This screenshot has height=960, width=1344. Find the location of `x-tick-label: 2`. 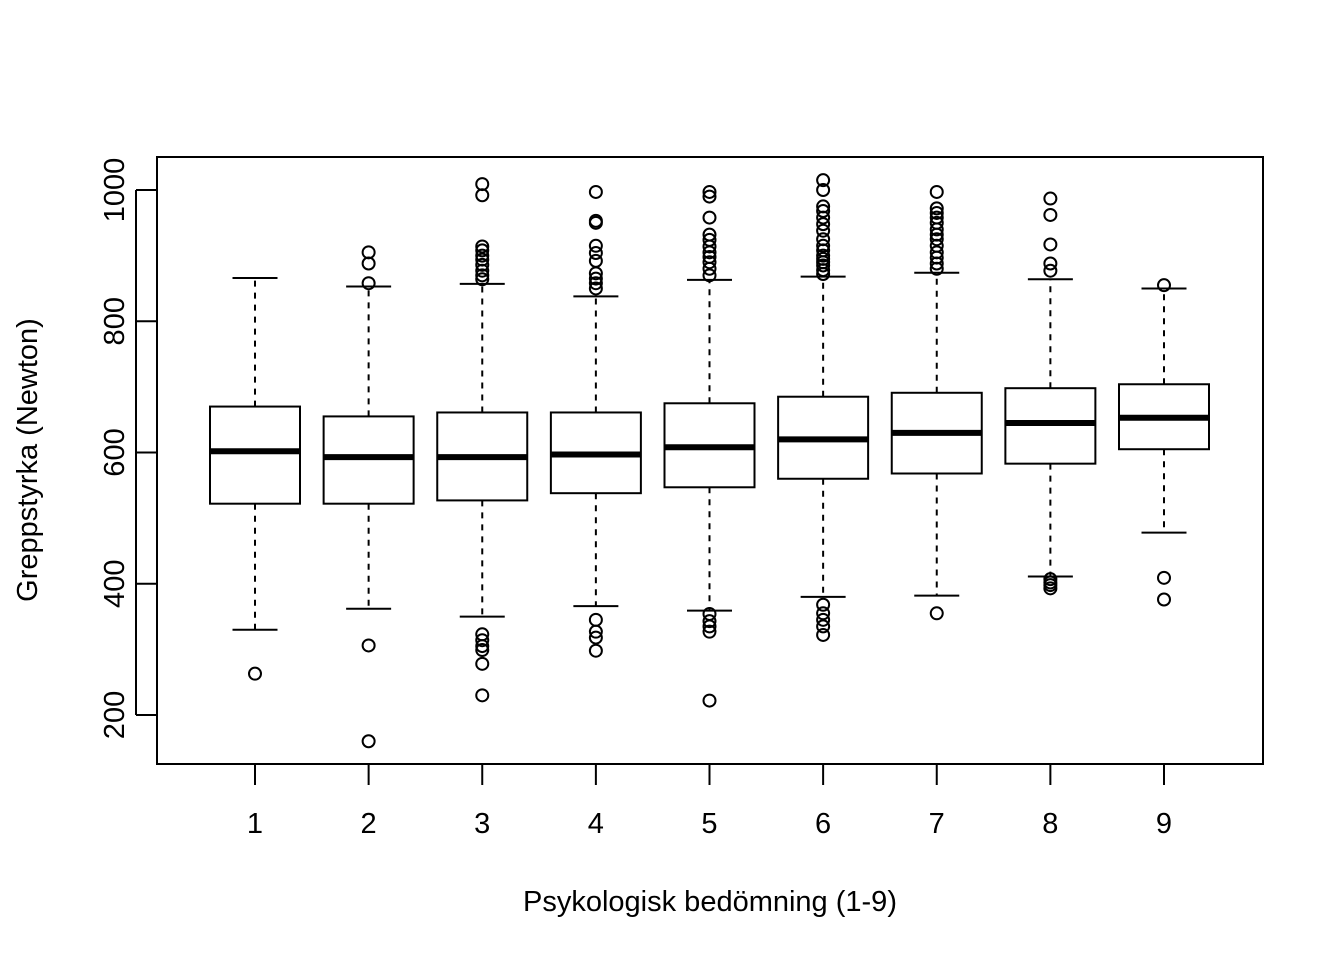

x-tick-label: 2 is located at coordinates (369, 824).